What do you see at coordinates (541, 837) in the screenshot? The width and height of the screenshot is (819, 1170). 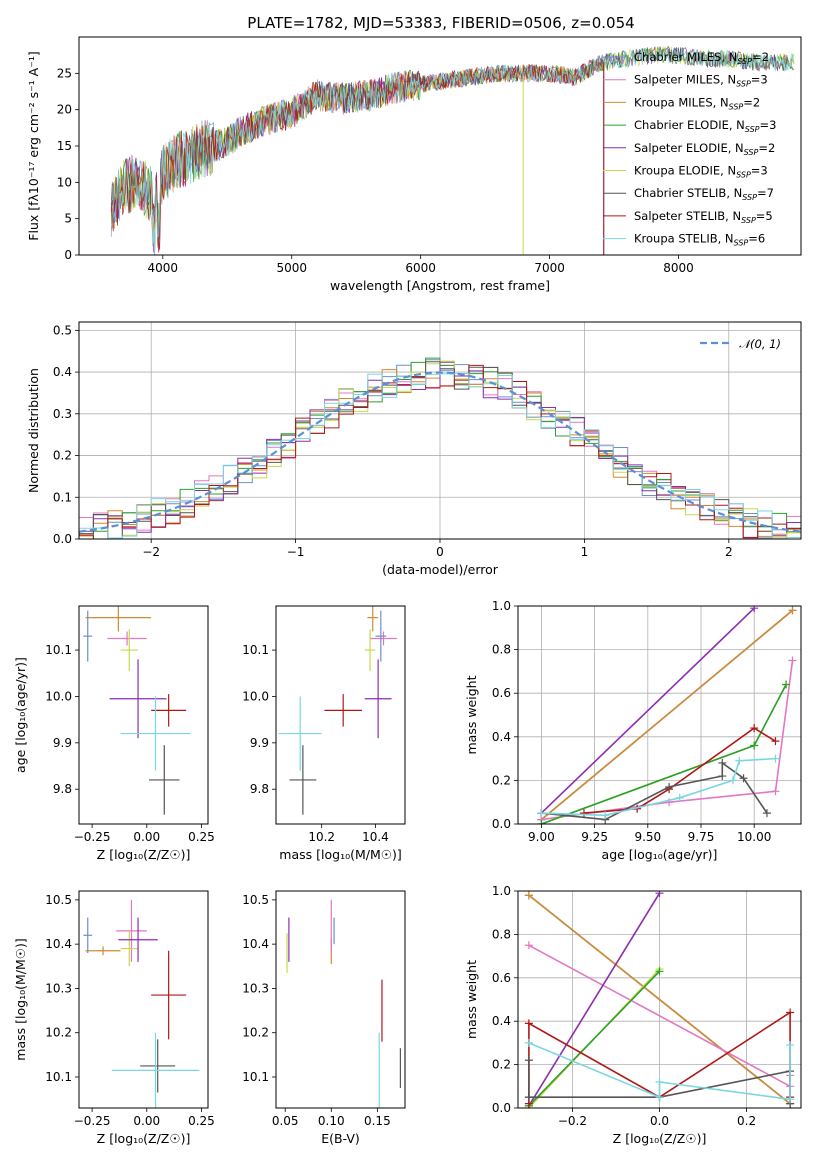 I see `x-tick-label: 9.00` at bounding box center [541, 837].